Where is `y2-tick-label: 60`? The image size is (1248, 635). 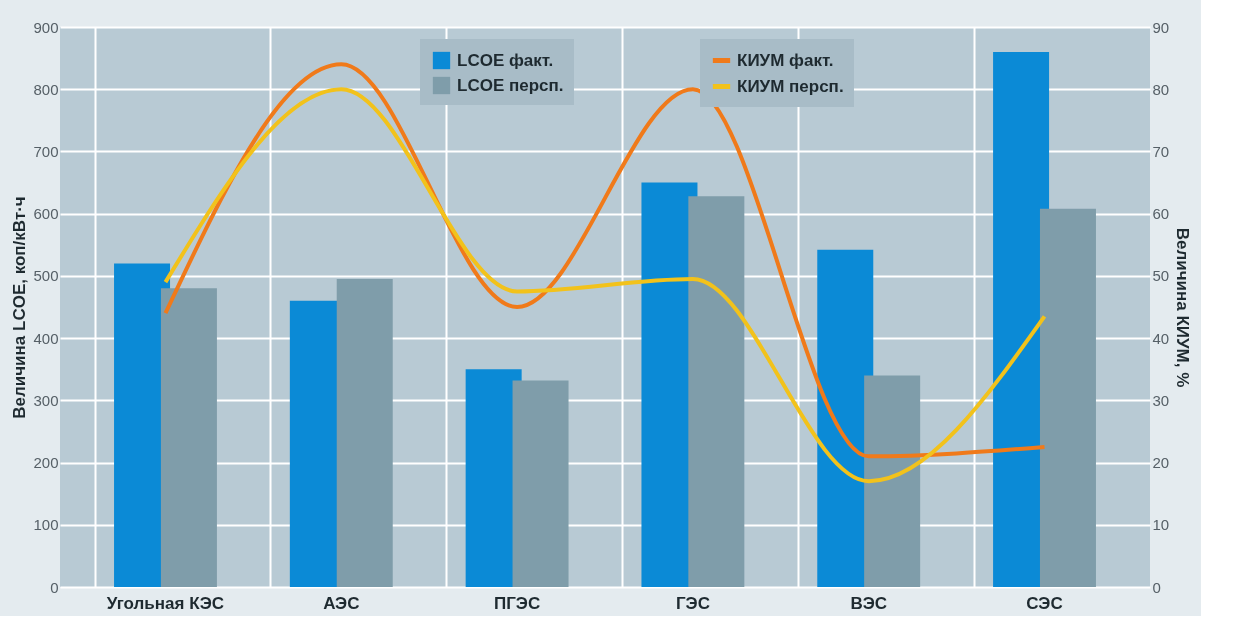 y2-tick-label: 60 is located at coordinates (1161, 214).